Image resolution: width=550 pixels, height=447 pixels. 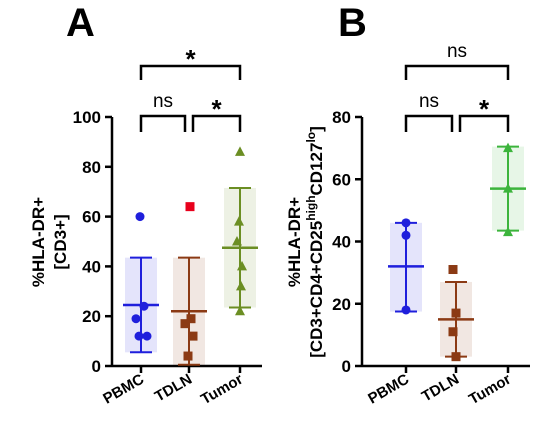 I want to click on panel-a-y-tick-label: 100, so click(x=87, y=117).